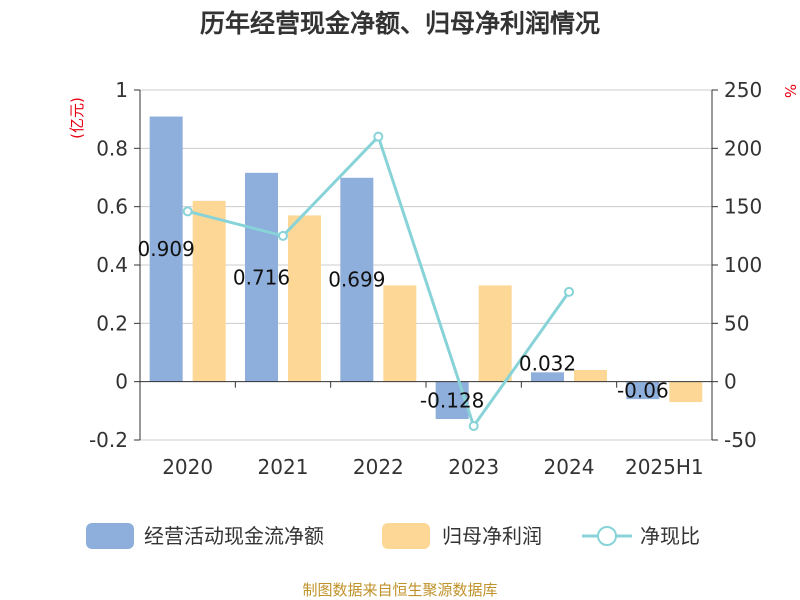  Describe the element at coordinates (121, 382) in the screenshot. I see `left-tick-label: 0` at that location.